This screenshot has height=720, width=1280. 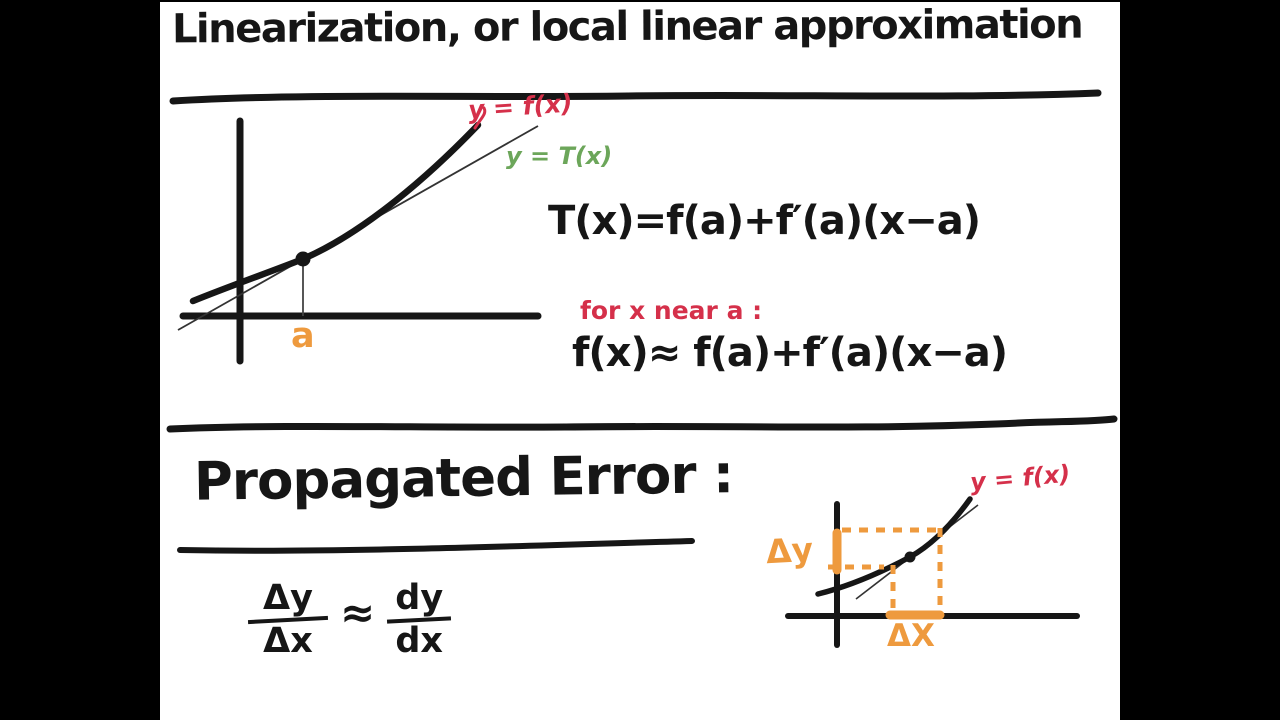 I want to click on propagated-error-heading: Propagated Error :, so click(x=463, y=478).